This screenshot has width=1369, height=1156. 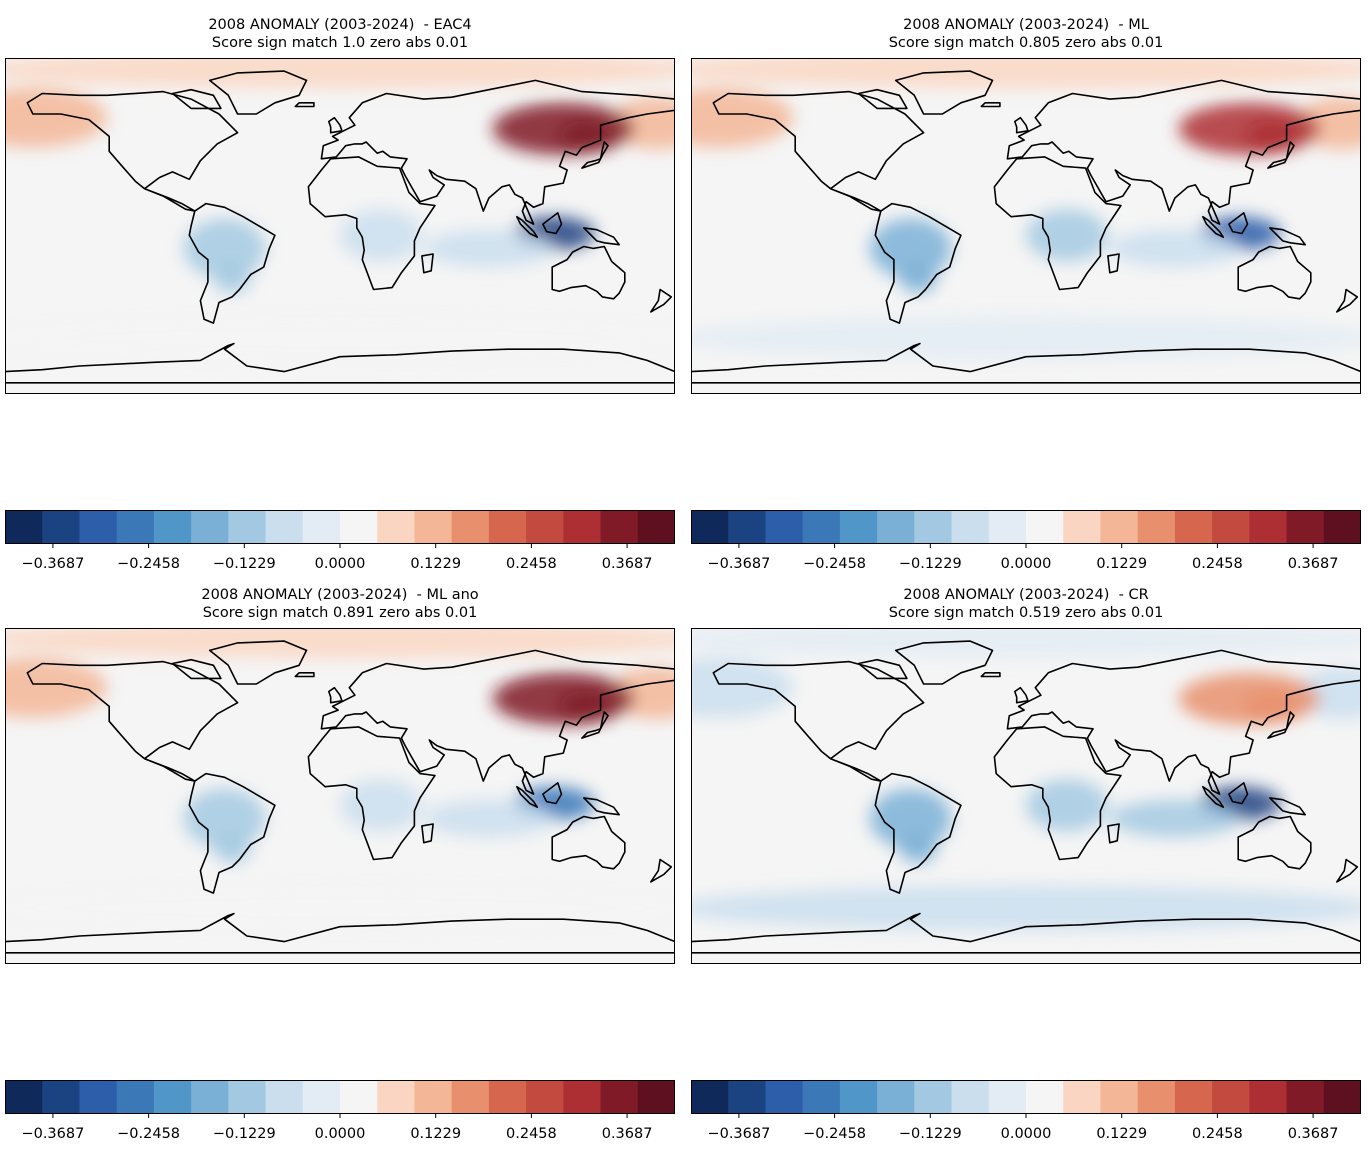 I want to click on map-frame, so click(x=340, y=226).